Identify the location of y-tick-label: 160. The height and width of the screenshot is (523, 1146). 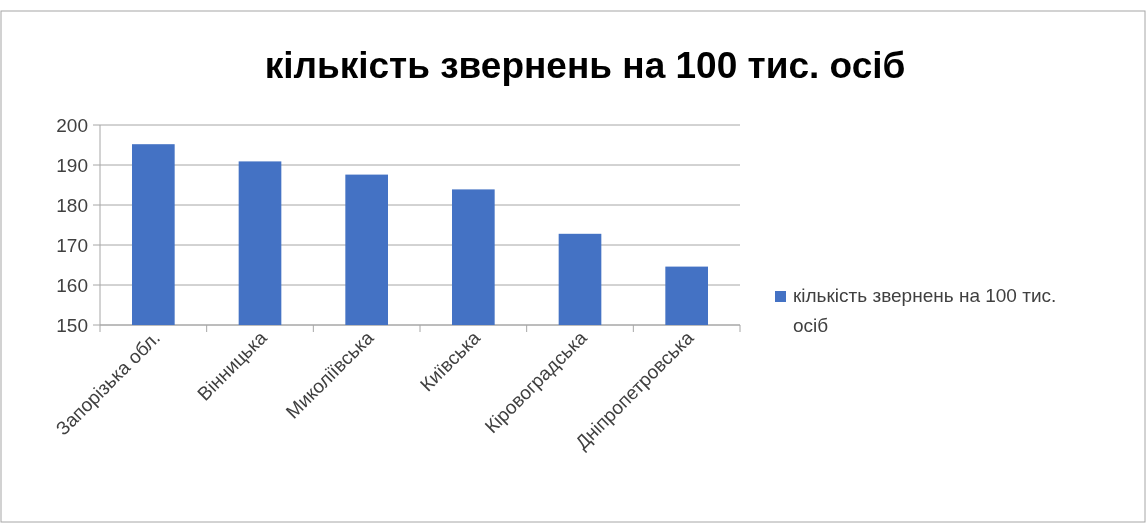
(72, 285).